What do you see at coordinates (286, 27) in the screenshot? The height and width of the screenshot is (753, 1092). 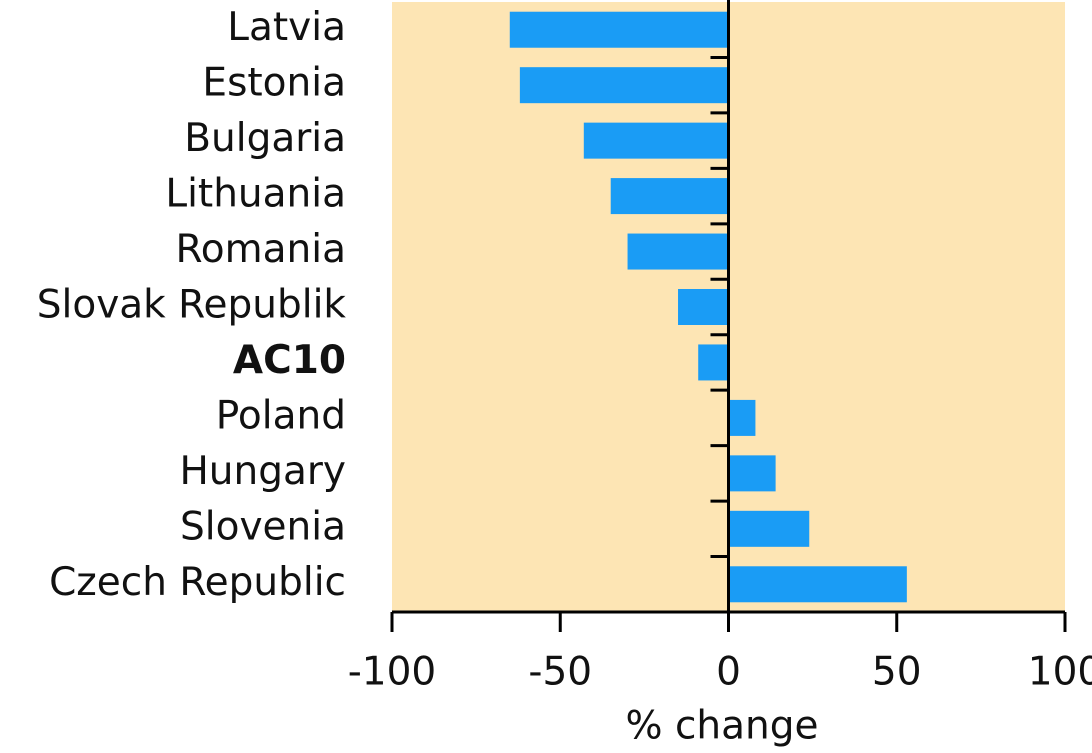 I see `y-tick-label: Latvia` at bounding box center [286, 27].